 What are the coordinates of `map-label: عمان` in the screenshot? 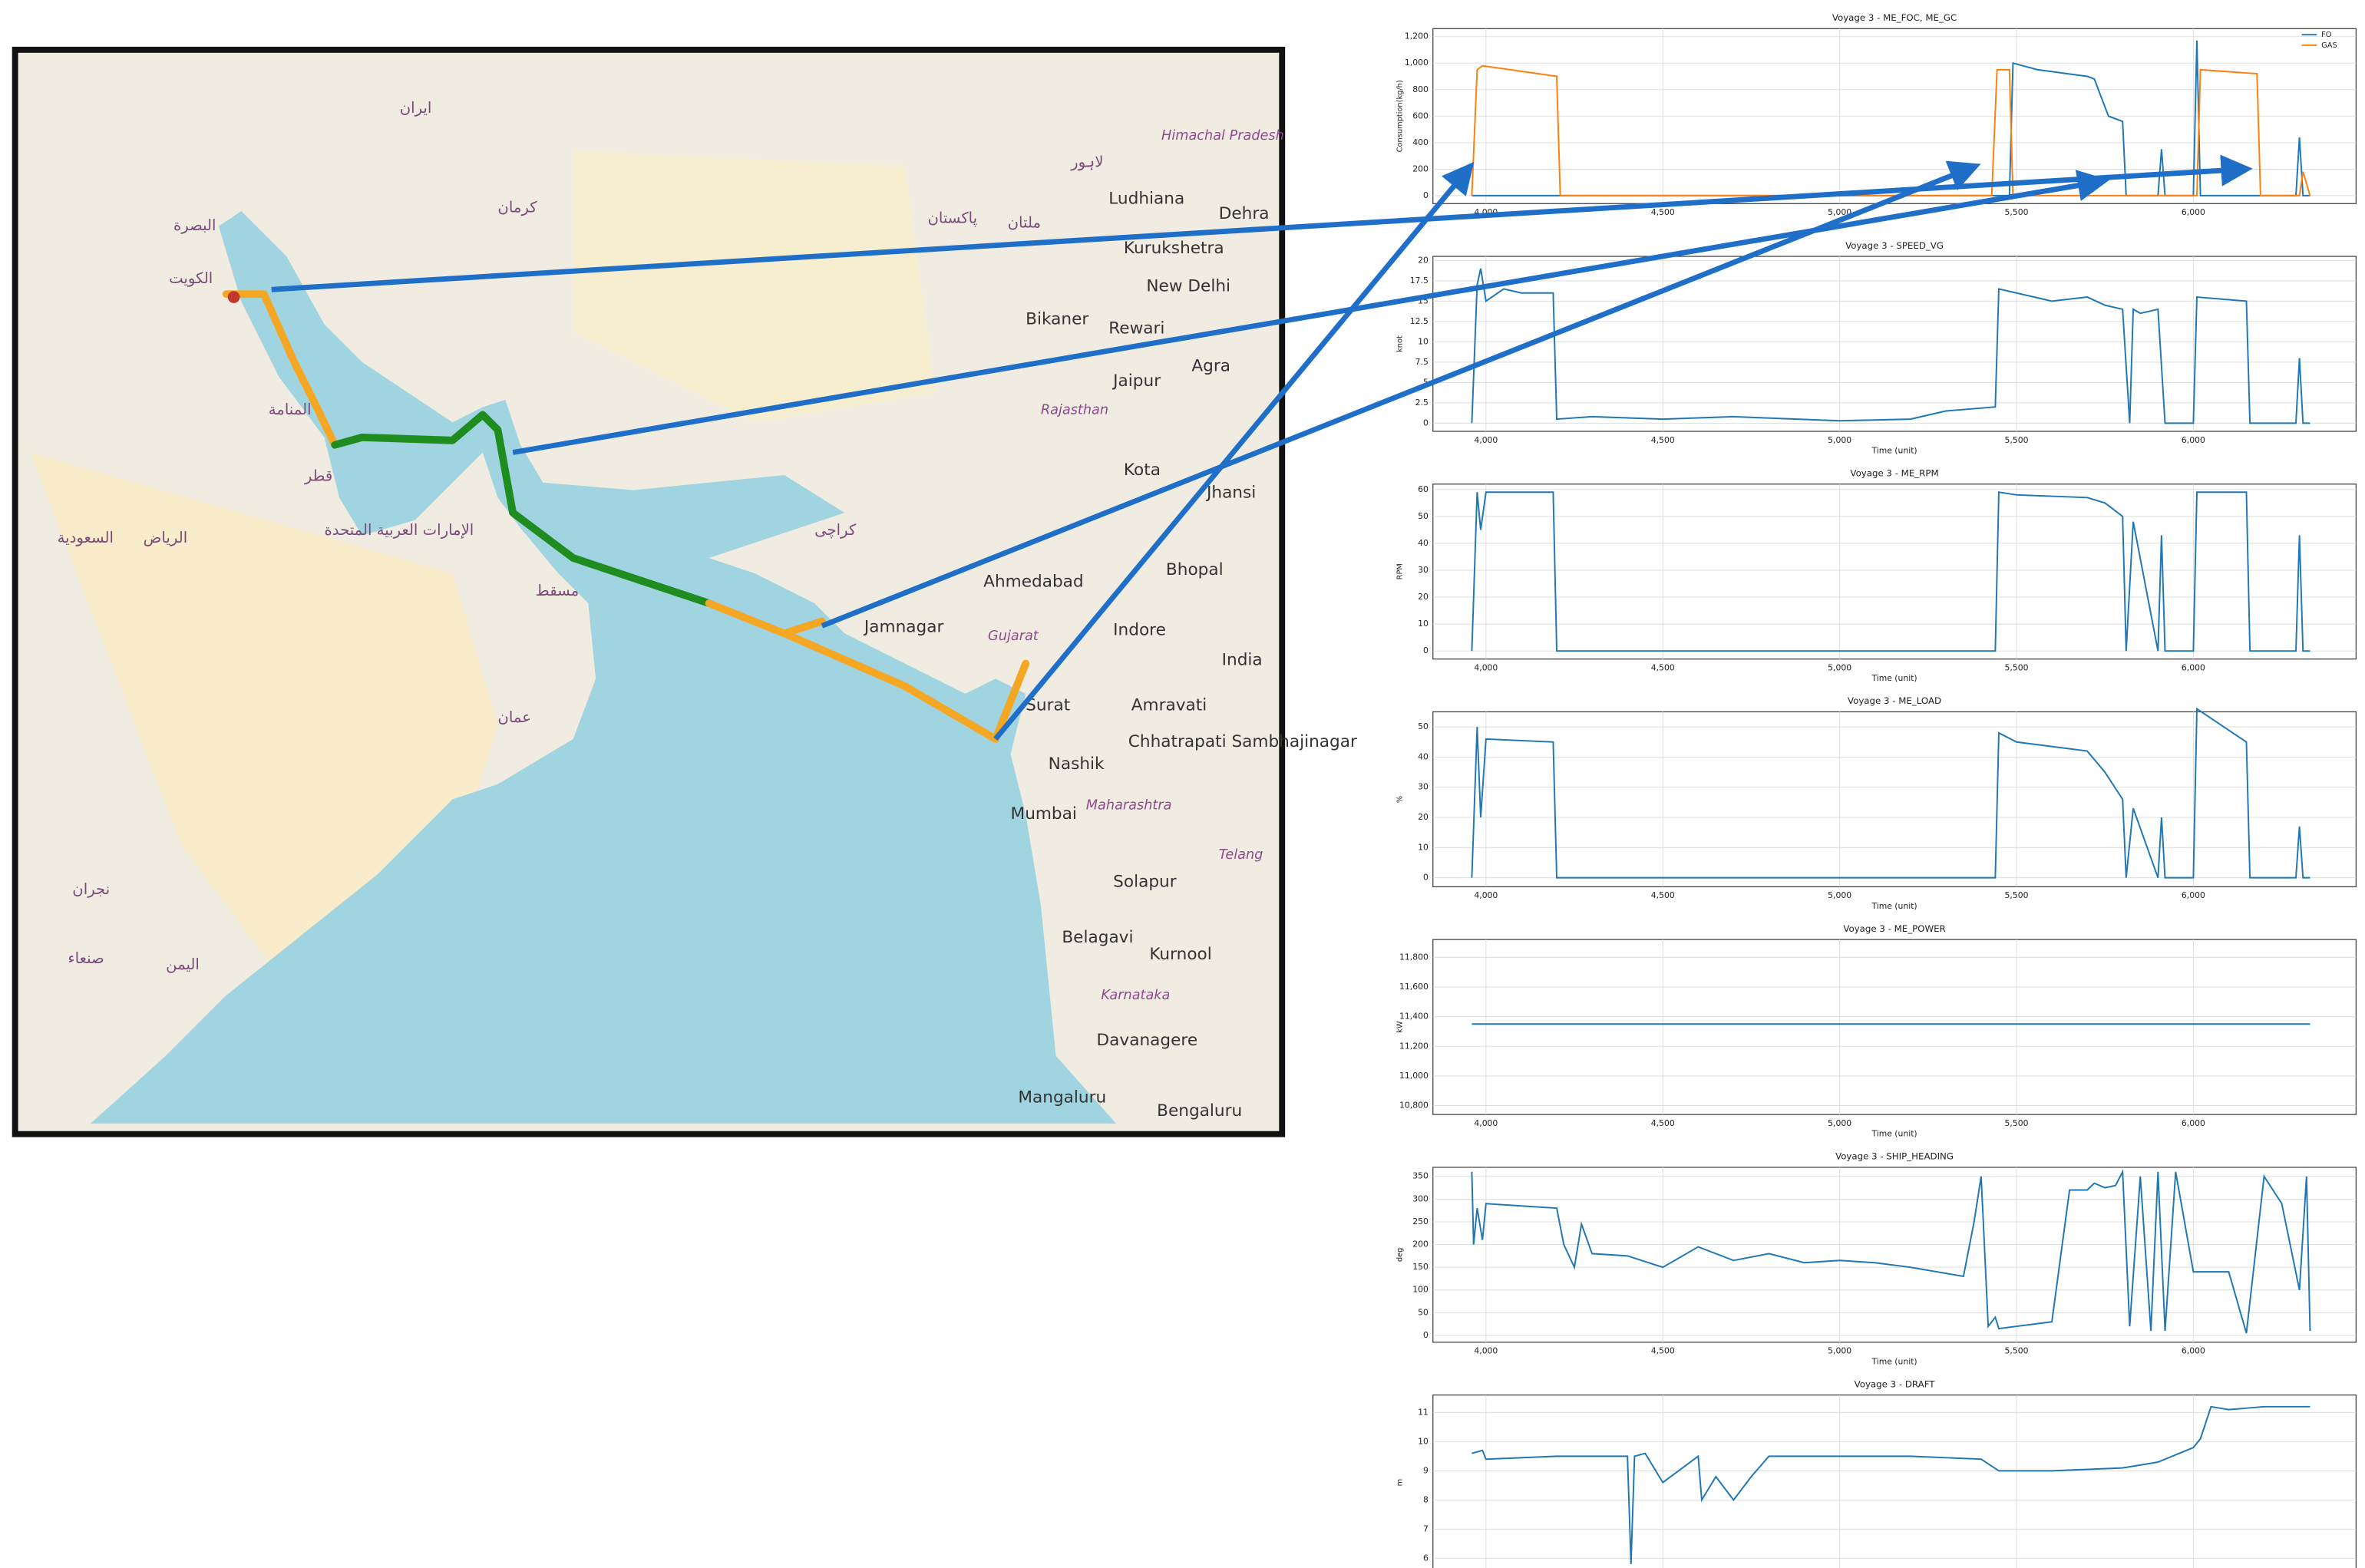 It's located at (513, 717).